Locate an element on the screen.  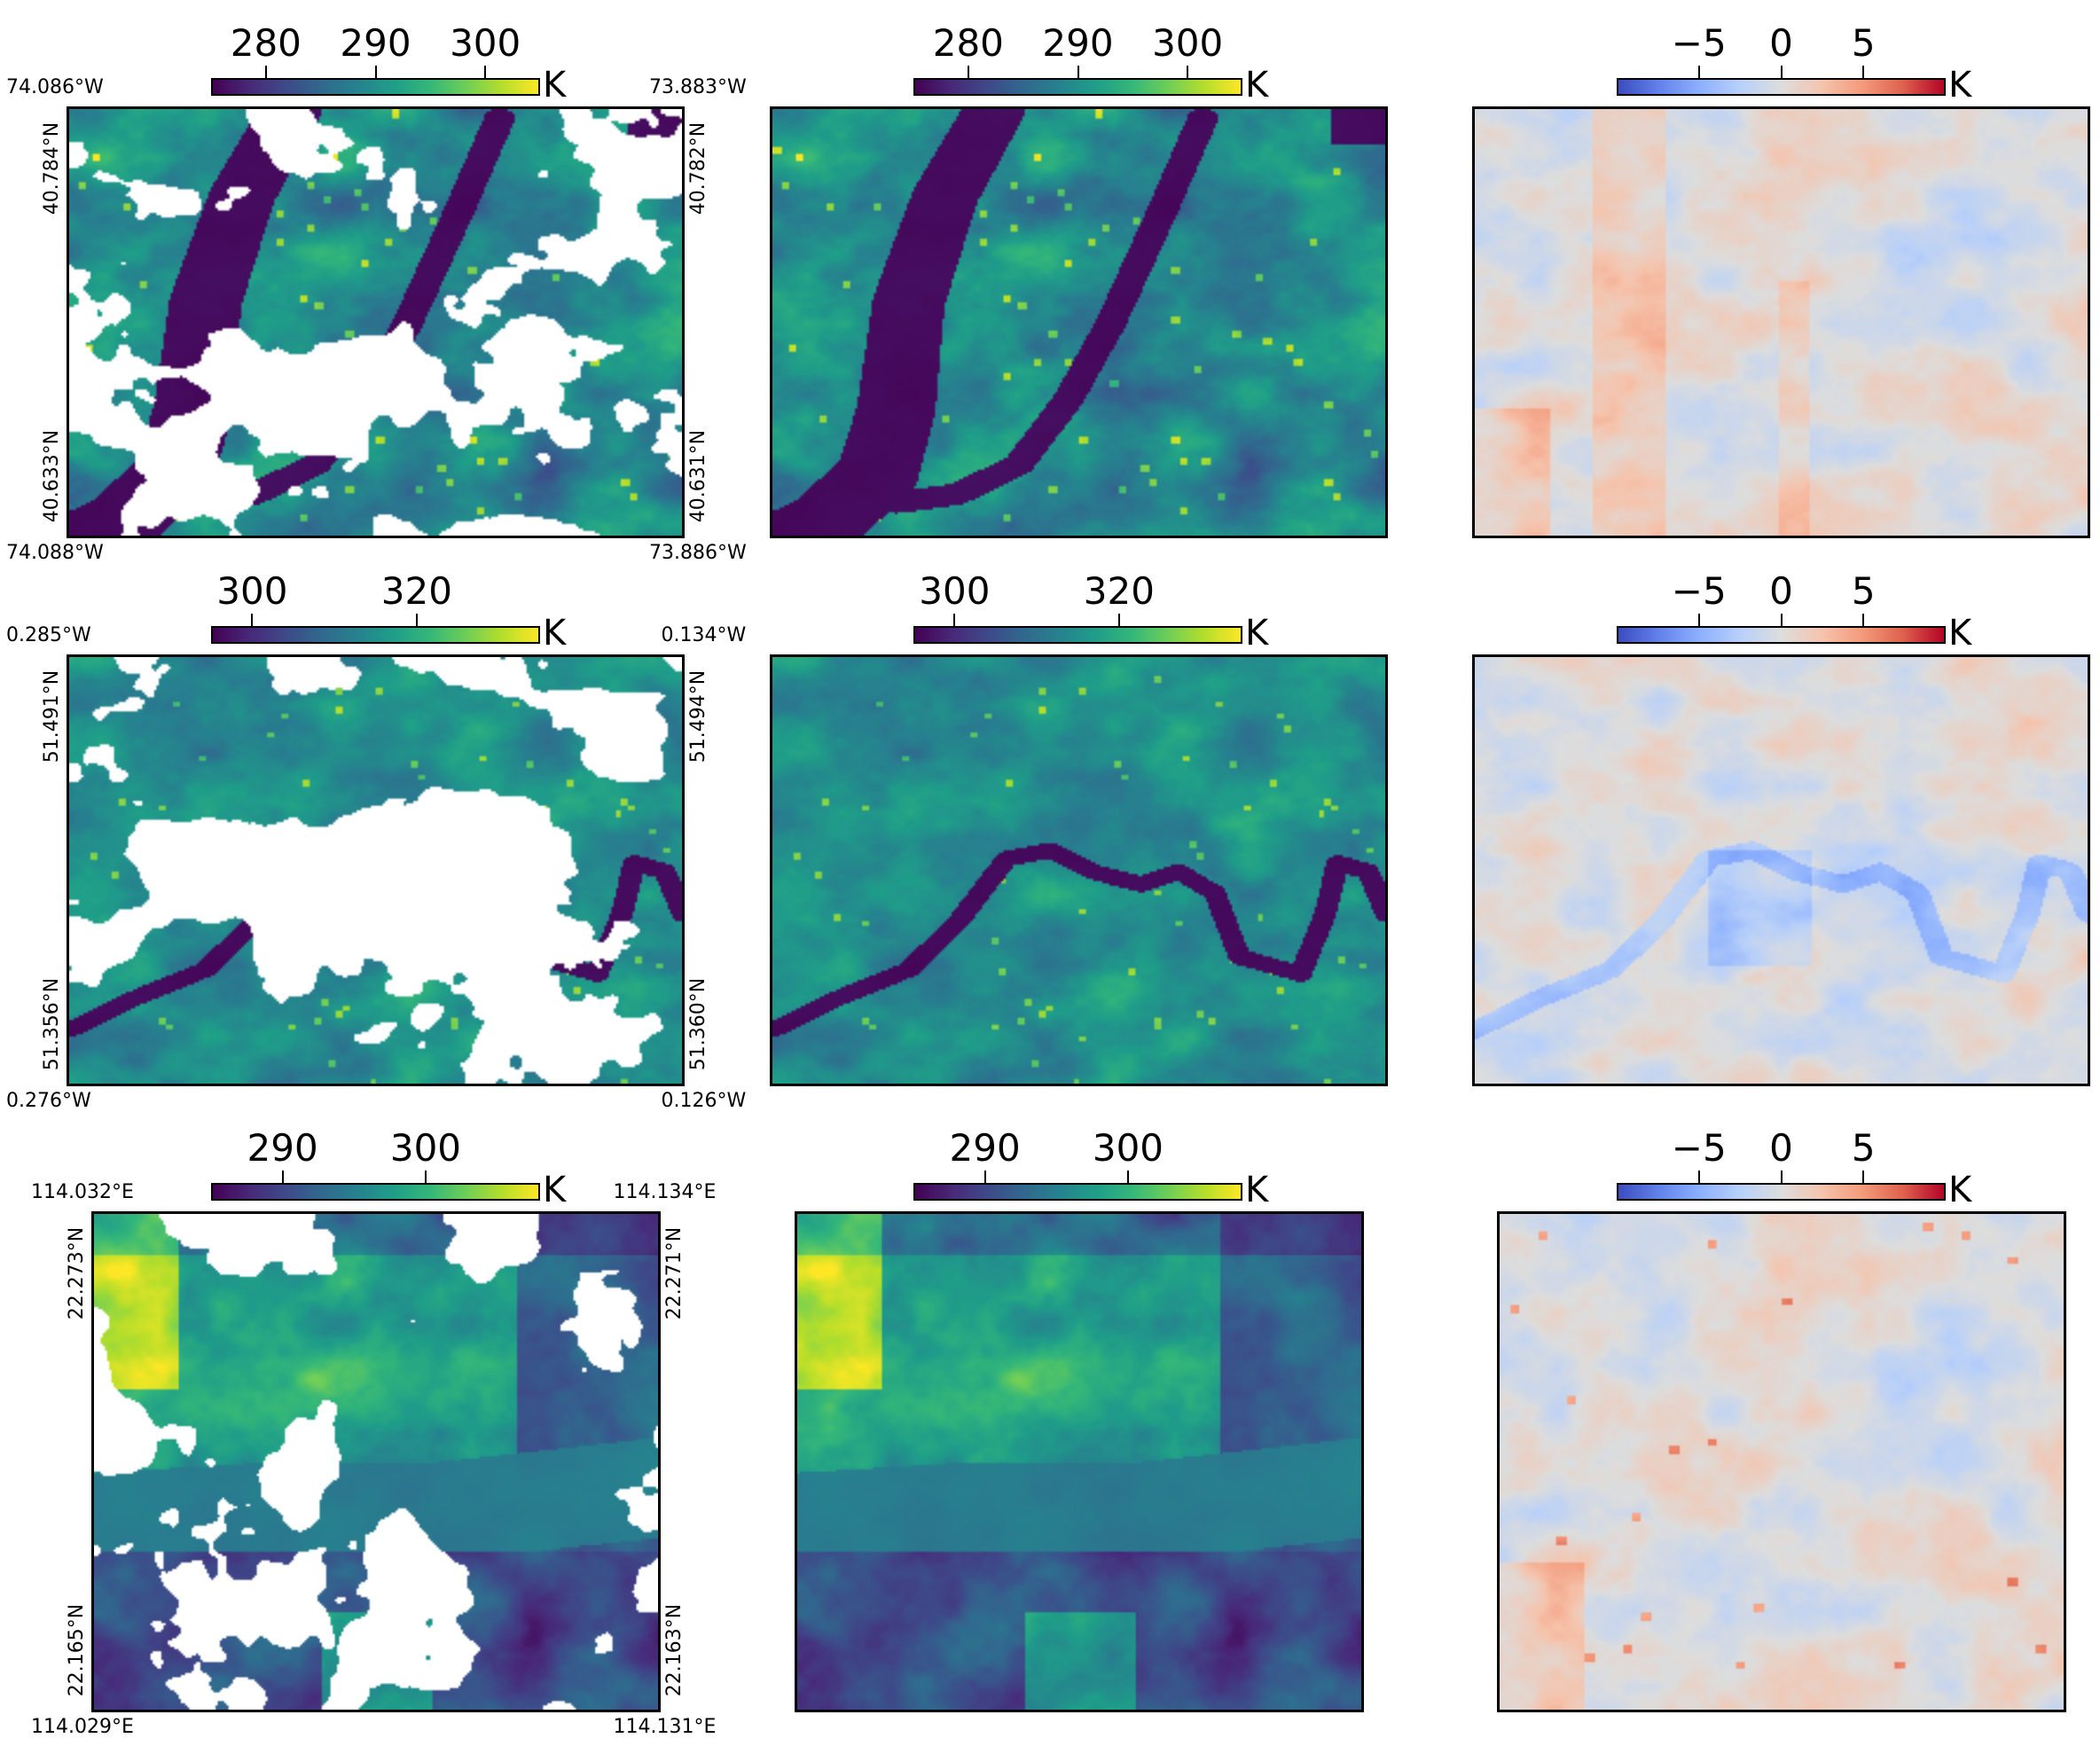
heatmap-panel-hk-diff is located at coordinates (1781, 1461).